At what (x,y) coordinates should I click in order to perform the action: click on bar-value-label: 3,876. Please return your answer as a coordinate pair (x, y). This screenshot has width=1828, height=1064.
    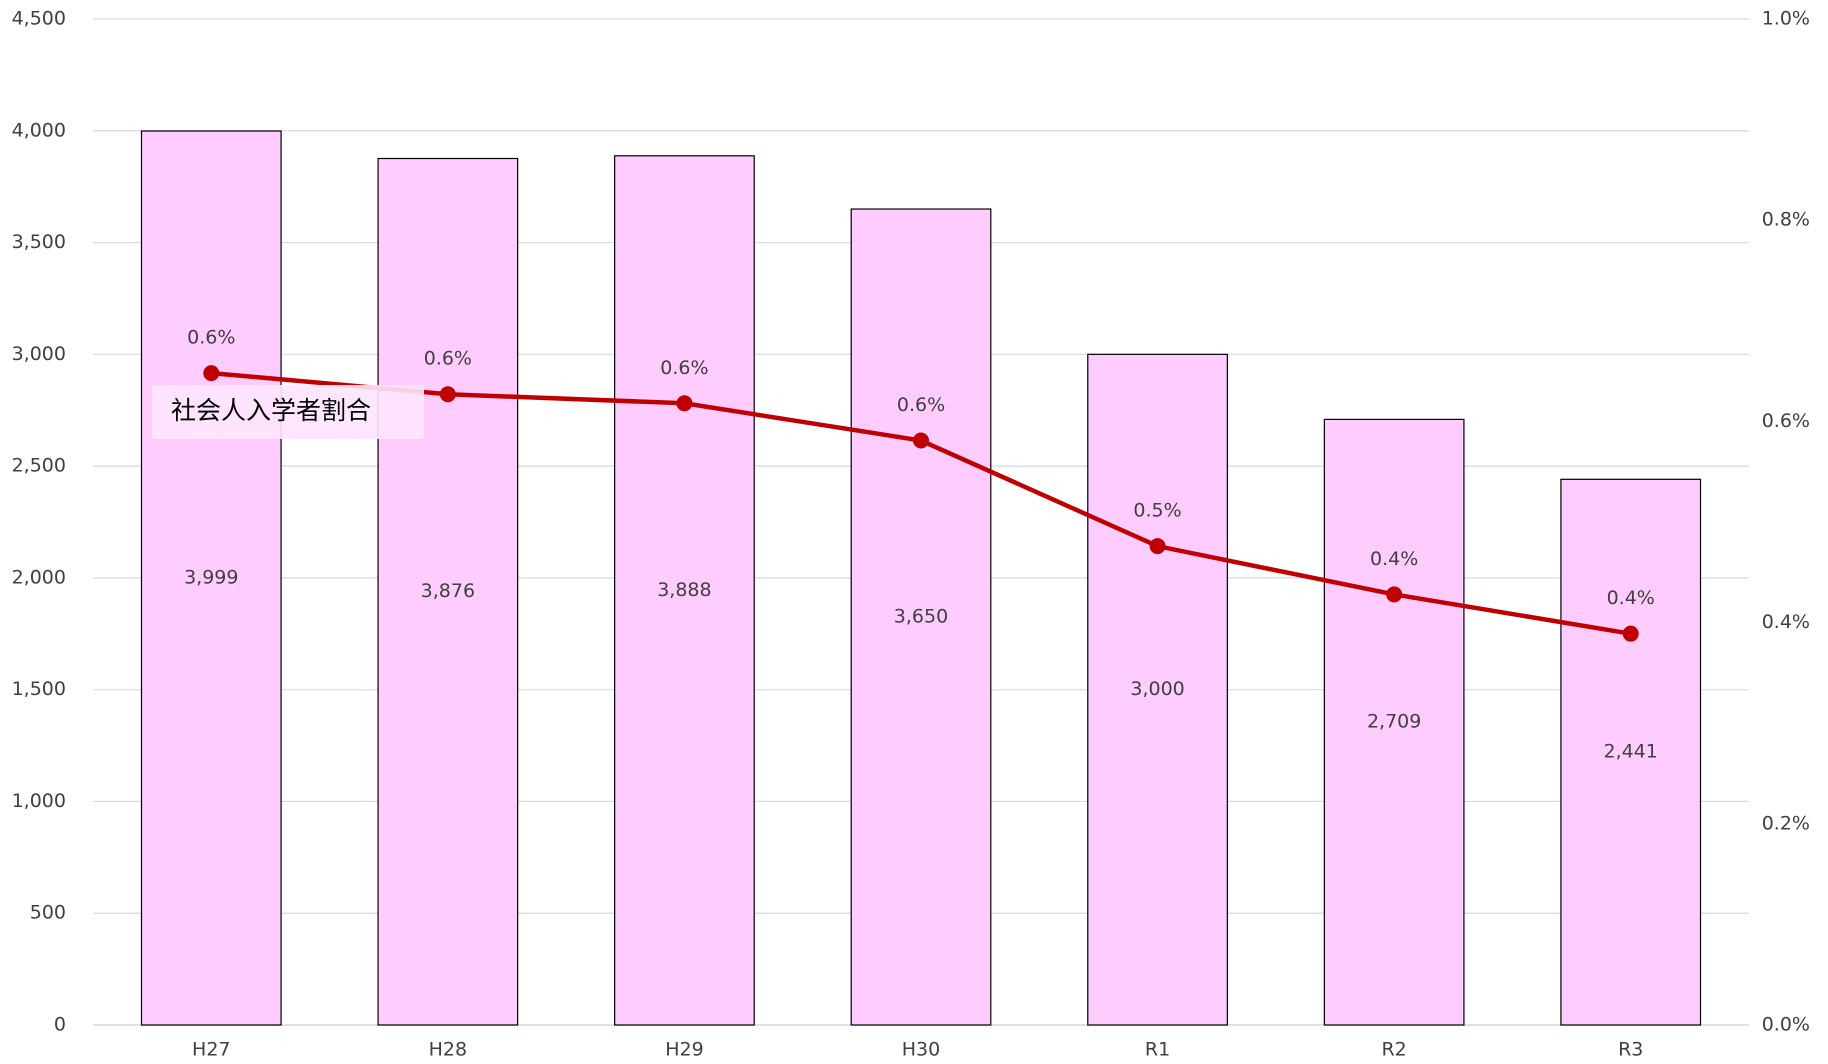
    Looking at the image, I should click on (448, 591).